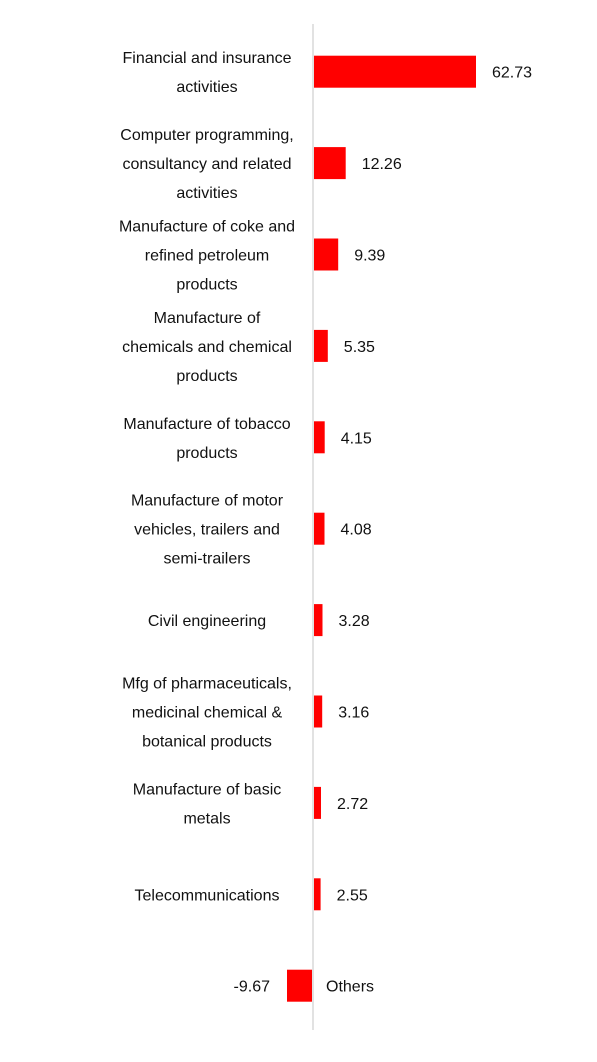 This screenshot has width=597, height=1062. What do you see at coordinates (252, 987) in the screenshot?
I see `value-label-10: -9.67` at bounding box center [252, 987].